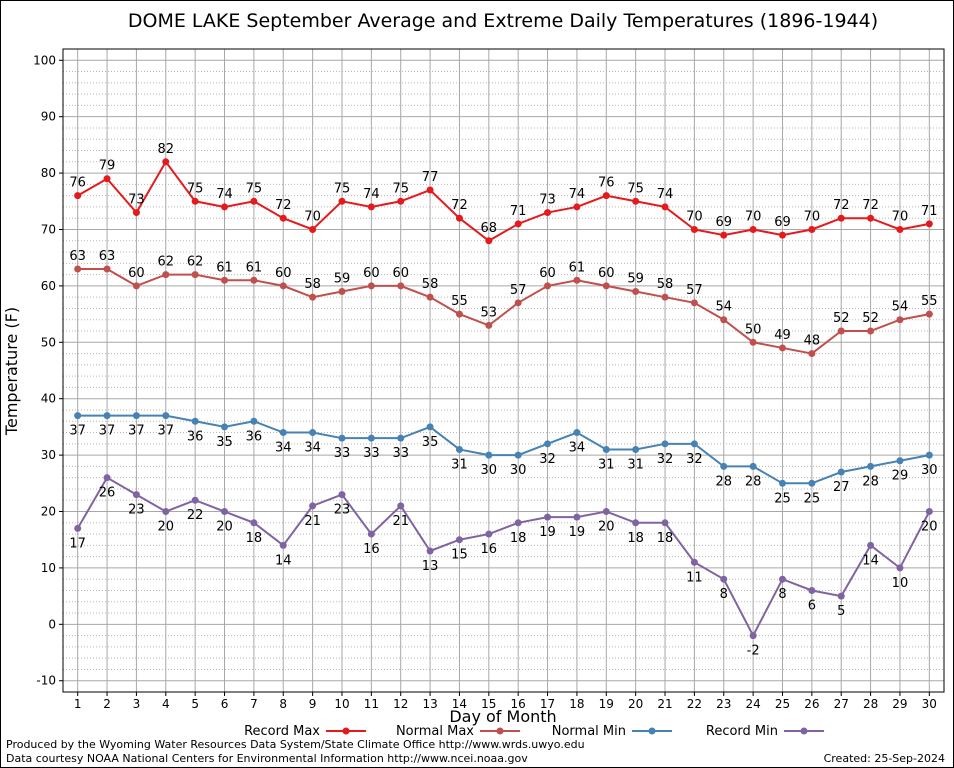  Describe the element at coordinates (664, 704) in the screenshot. I see `x-tick-label: 21` at that location.